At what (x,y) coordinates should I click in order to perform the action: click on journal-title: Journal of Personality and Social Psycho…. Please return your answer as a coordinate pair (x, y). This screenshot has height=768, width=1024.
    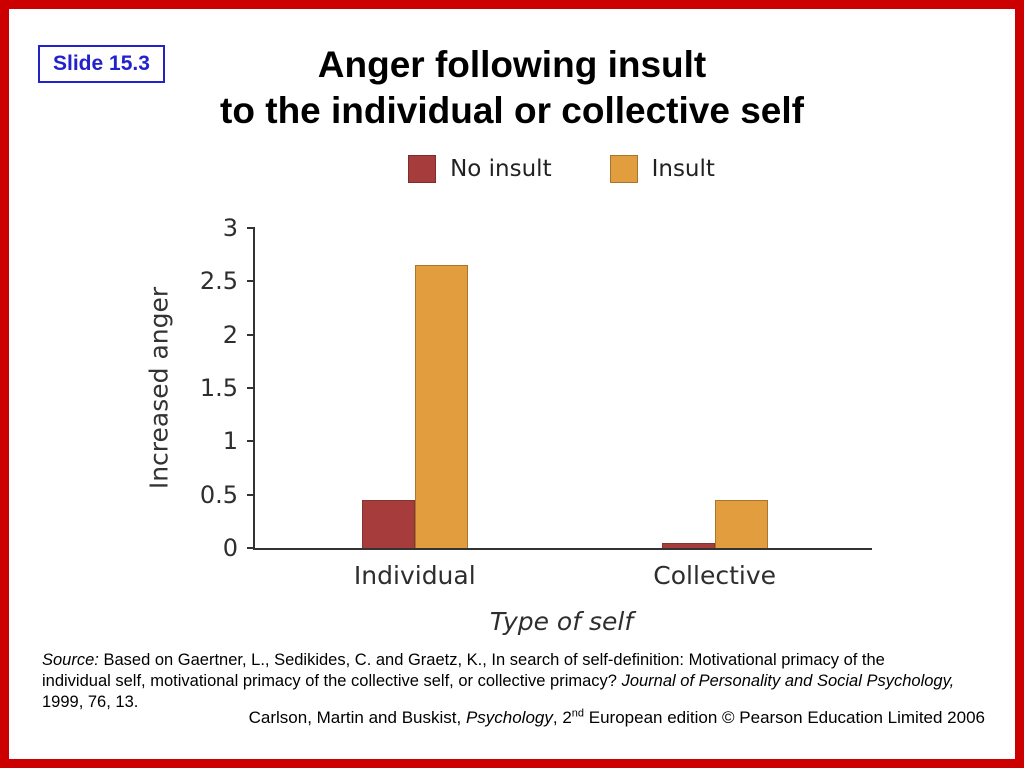
    Looking at the image, I should click on (788, 681).